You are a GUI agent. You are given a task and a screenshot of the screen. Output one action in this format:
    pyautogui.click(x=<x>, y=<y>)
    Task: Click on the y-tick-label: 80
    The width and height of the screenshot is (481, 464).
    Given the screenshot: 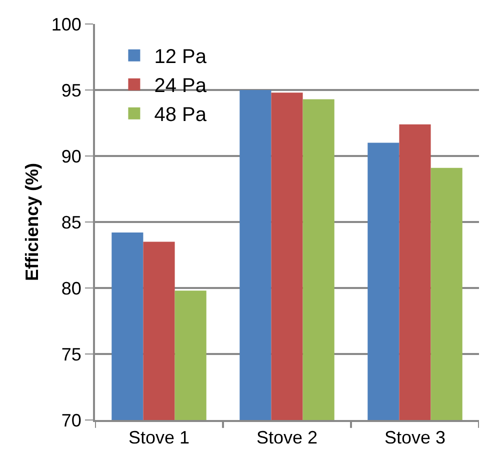 What is the action you would take?
    pyautogui.click(x=71, y=288)
    